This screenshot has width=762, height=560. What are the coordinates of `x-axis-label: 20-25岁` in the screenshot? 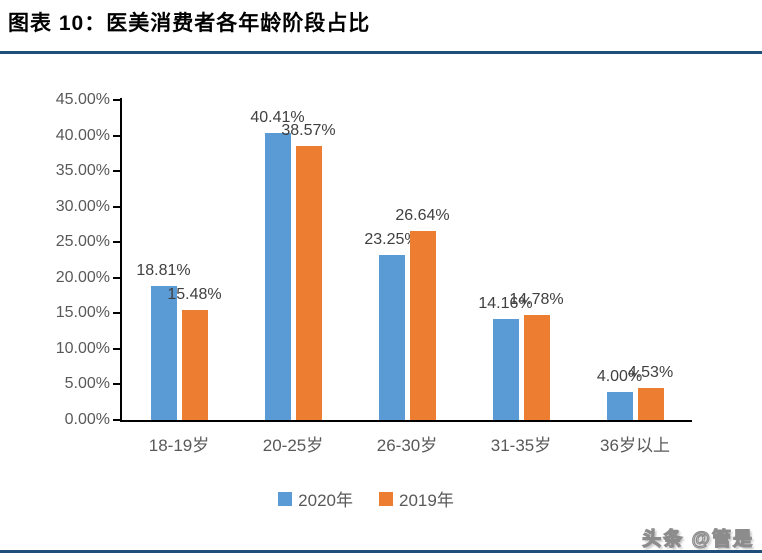 It's located at (293, 445).